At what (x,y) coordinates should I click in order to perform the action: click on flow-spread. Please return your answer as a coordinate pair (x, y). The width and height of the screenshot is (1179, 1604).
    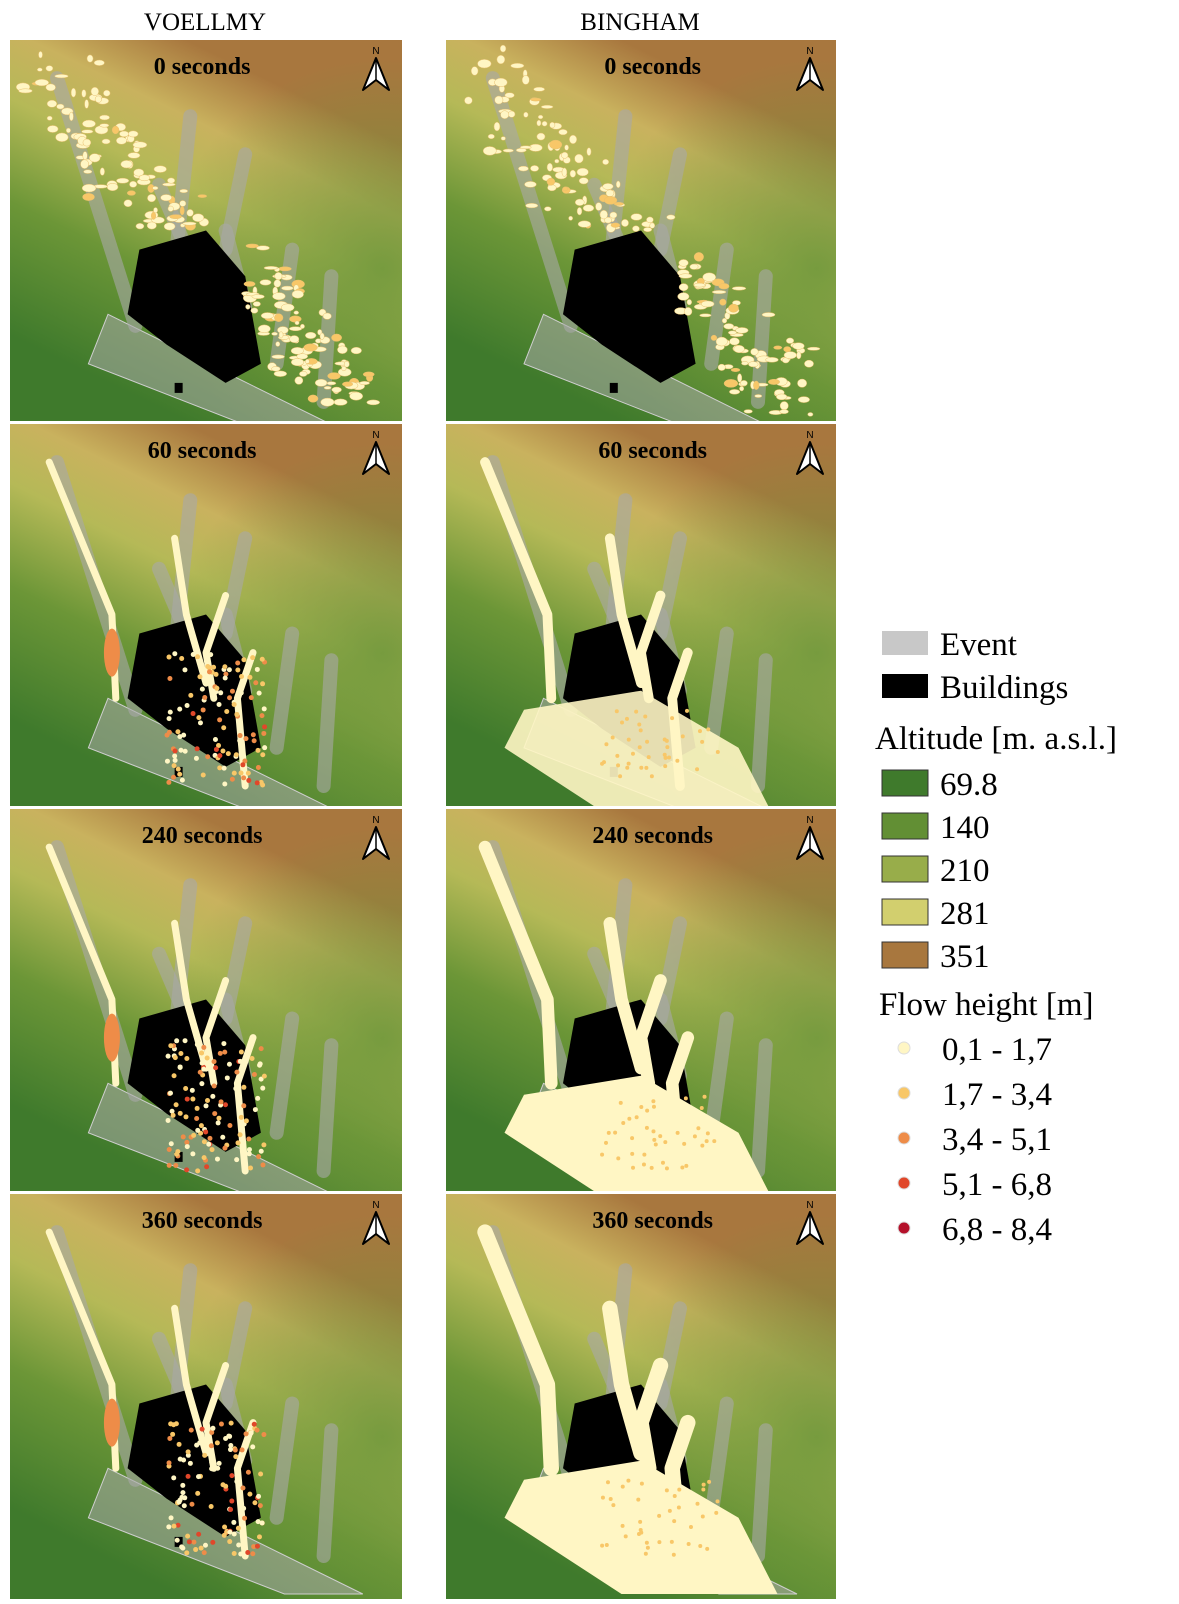
    Looking at the image, I should click on (641, 1527).